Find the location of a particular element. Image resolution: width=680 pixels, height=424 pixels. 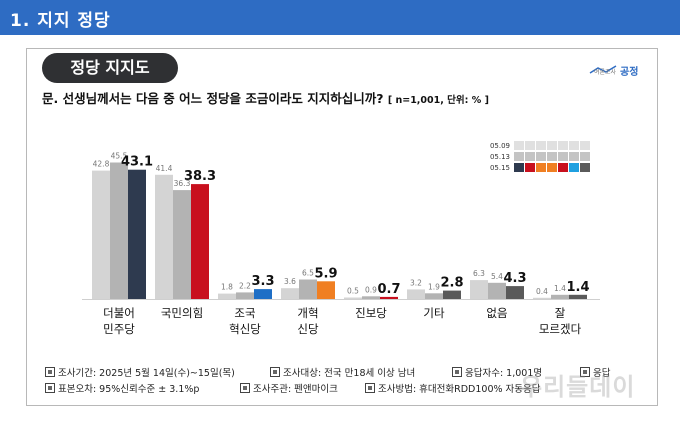

section-title: 1. 지지 정당 is located at coordinates (60, 21).